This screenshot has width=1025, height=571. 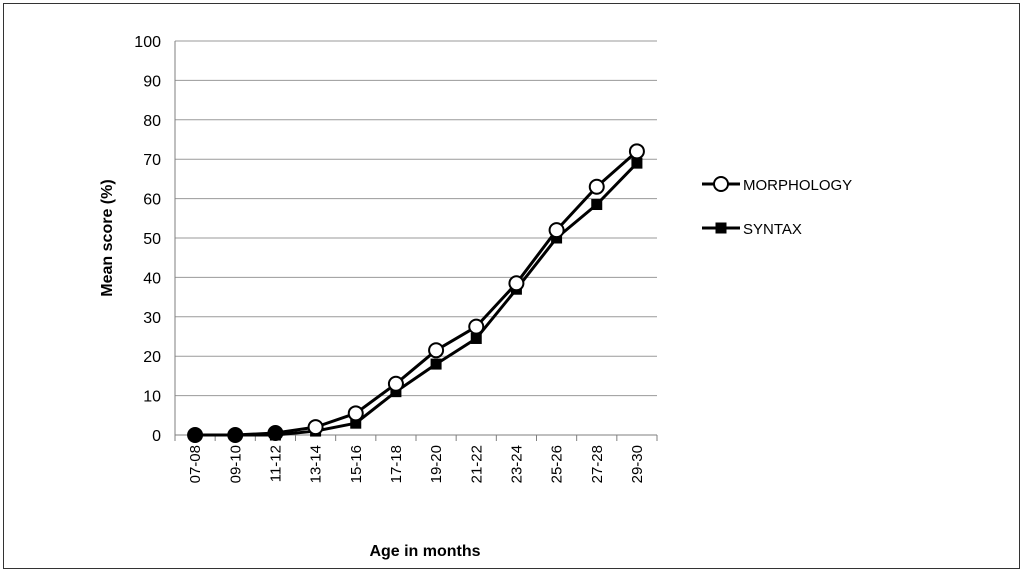 What do you see at coordinates (516, 464) in the screenshot?
I see `x-tick-label-23-24: 23-24` at bounding box center [516, 464].